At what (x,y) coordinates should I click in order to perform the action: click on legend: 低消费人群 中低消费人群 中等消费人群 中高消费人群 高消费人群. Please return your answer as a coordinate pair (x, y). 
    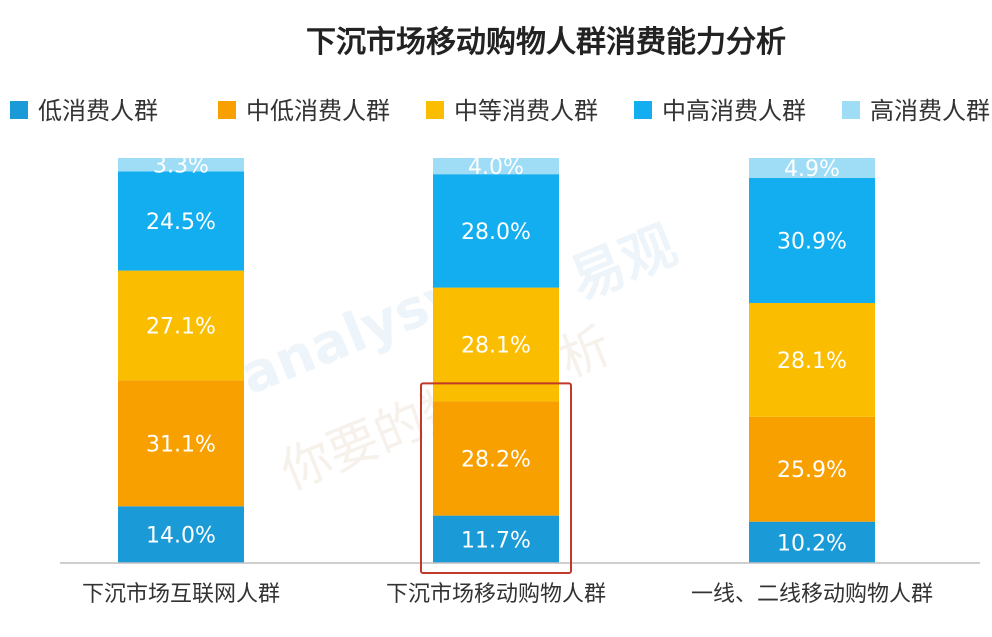
    Looking at the image, I should click on (500, 111).